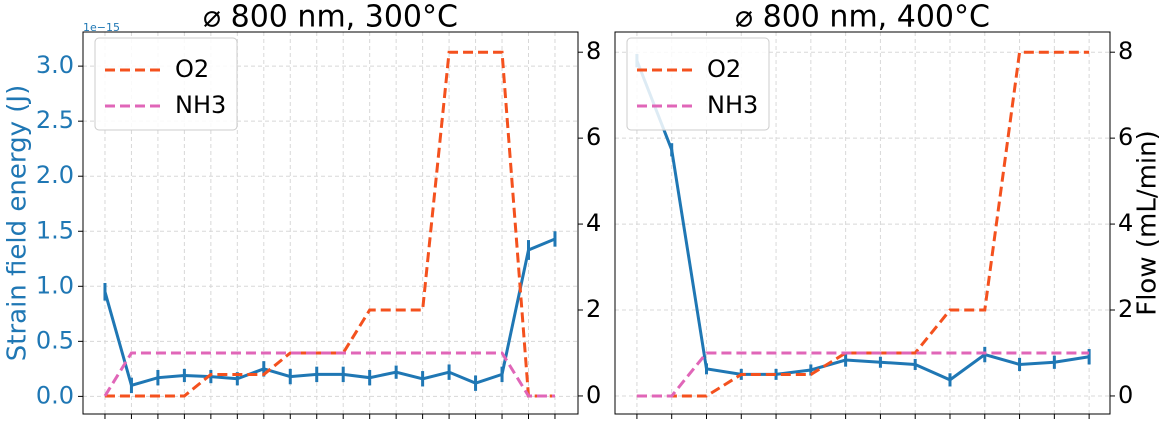 The height and width of the screenshot is (424, 1168). What do you see at coordinates (862, 17) in the screenshot?
I see `chart-title: ⌀ 800 nm, 400°C` at bounding box center [862, 17].